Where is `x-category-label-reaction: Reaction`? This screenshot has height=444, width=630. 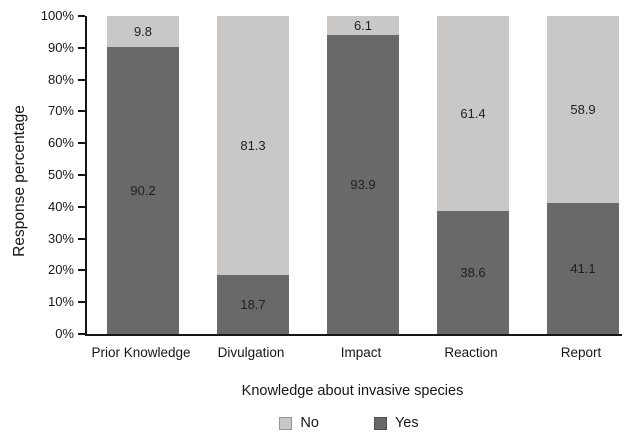
x-category-label-reaction: Reaction is located at coordinates (471, 352).